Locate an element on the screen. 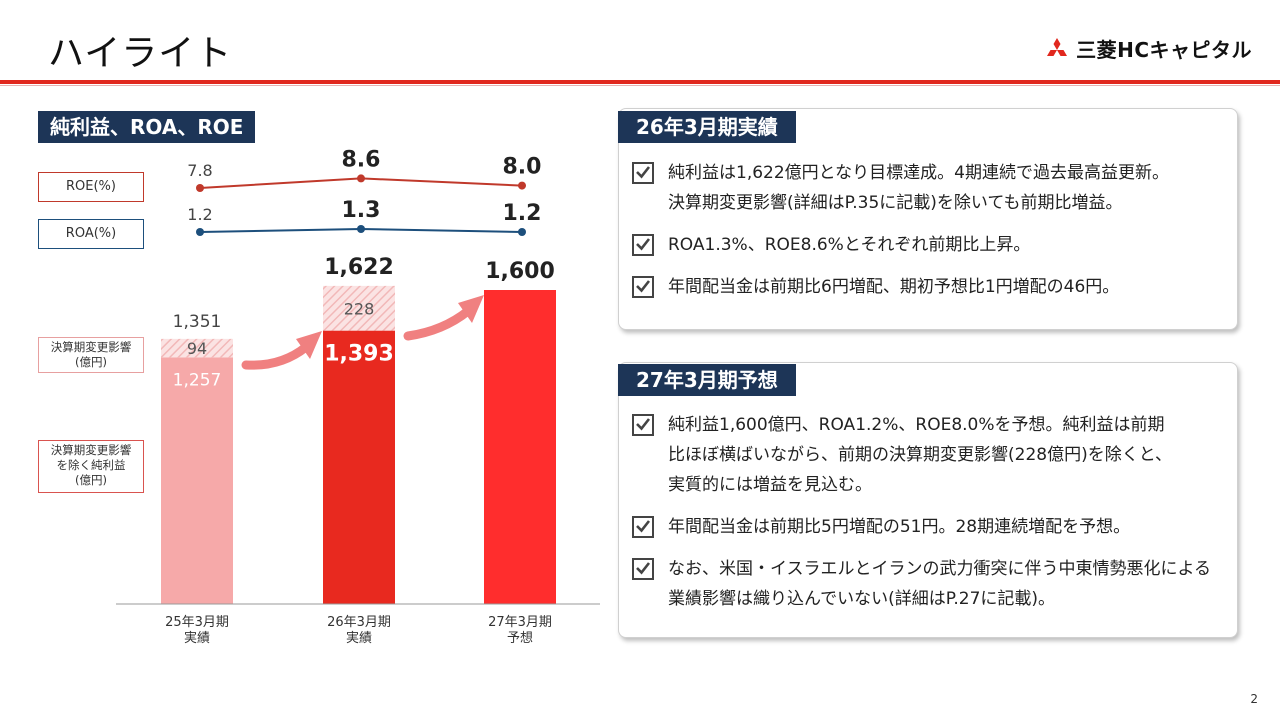  impact-value-label: 228 is located at coordinates (359, 308).